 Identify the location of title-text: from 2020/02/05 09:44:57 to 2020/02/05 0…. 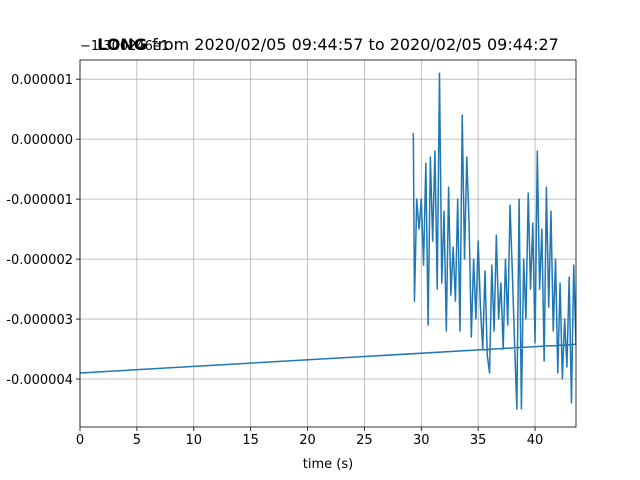
(355, 44).